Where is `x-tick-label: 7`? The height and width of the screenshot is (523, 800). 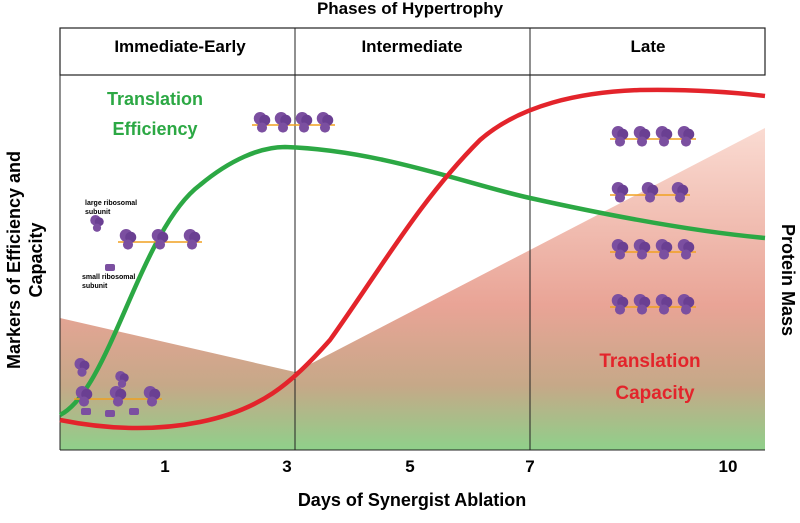
x-tick-label: 7 is located at coordinates (529, 466).